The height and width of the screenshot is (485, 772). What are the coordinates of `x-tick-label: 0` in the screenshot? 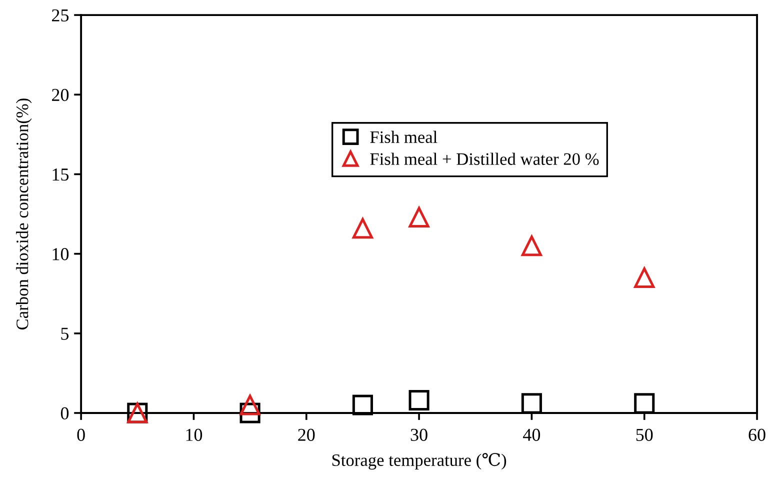 It's located at (81, 434).